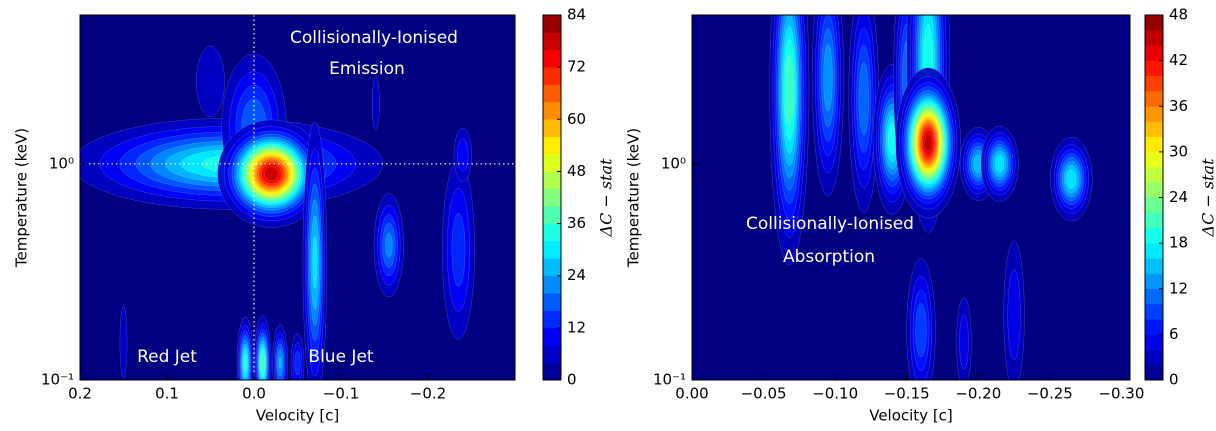  I want to click on colorbar-tick-label: 6, so click(1174, 334).